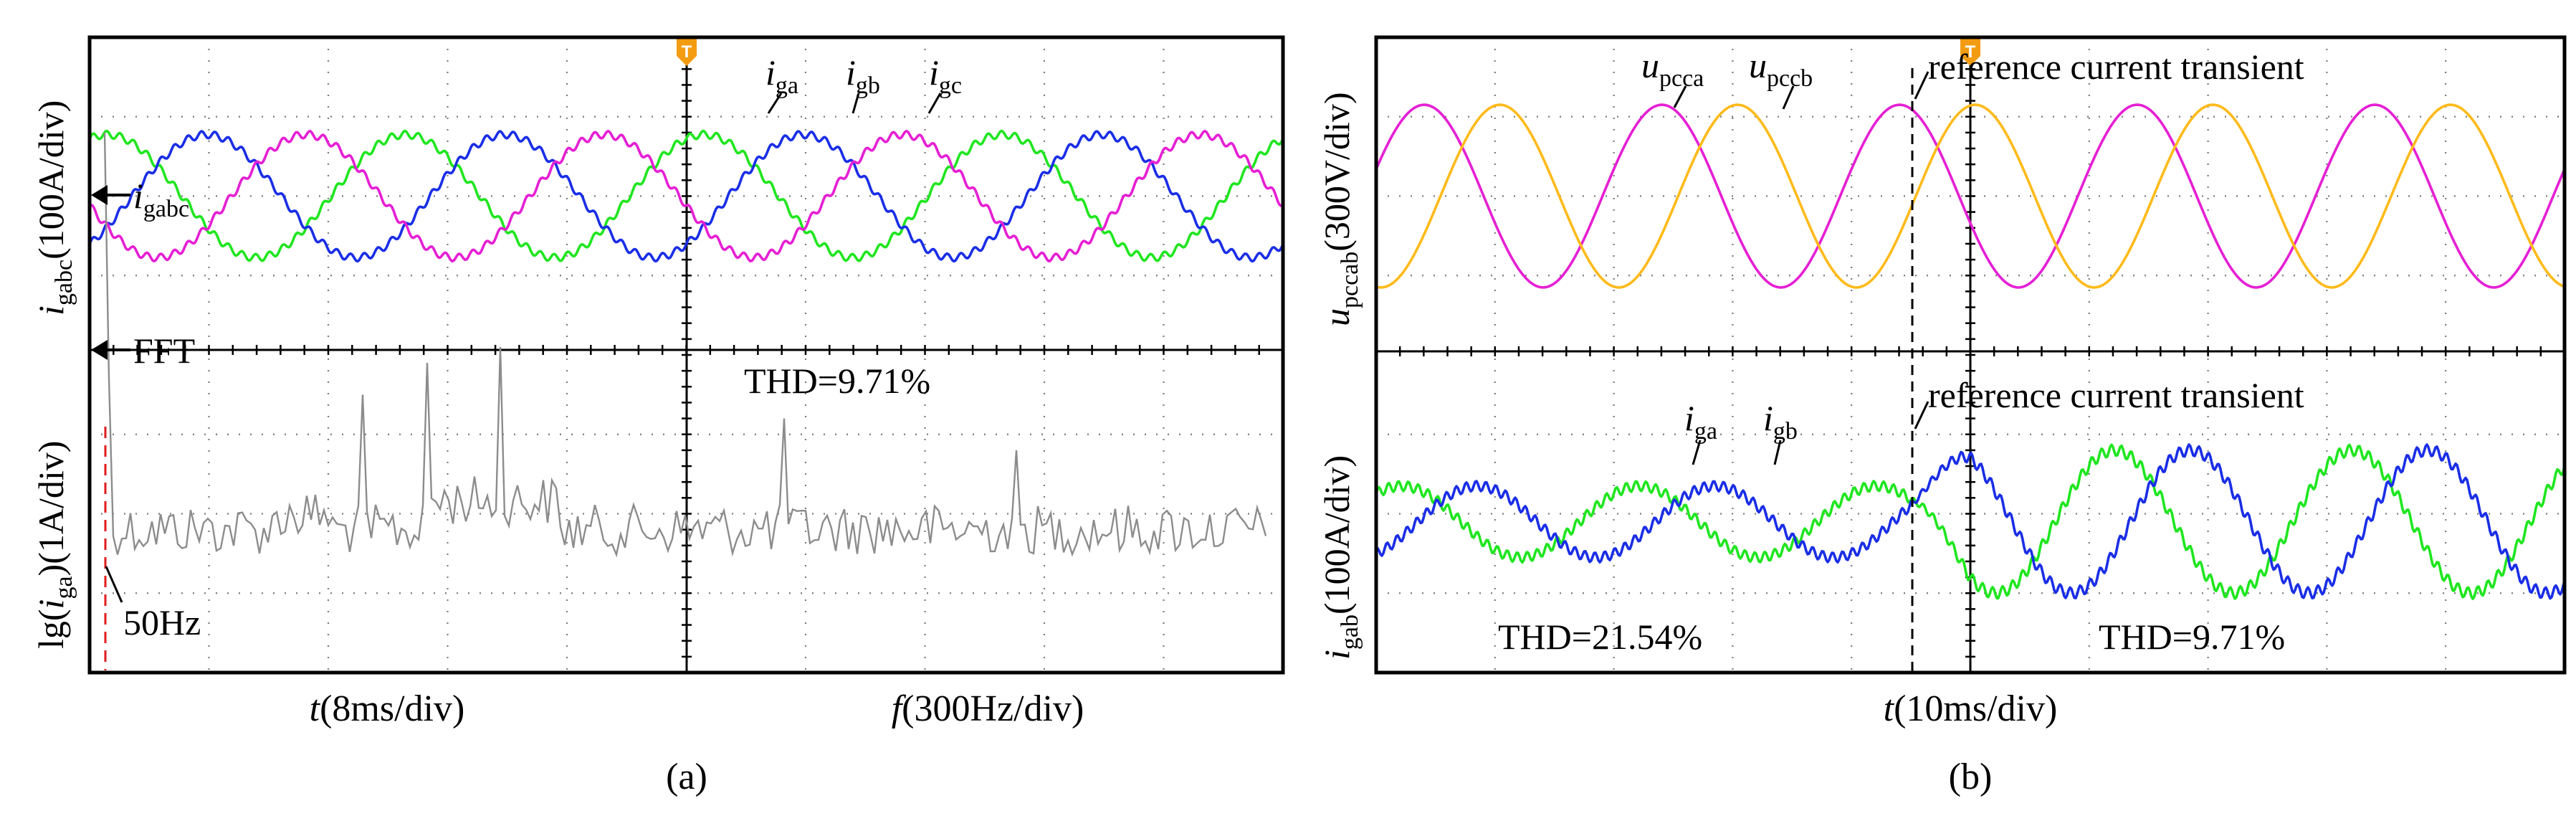 This screenshot has width=2576, height=821. I want to click on pointer-transient-lower, so click(1921, 415).